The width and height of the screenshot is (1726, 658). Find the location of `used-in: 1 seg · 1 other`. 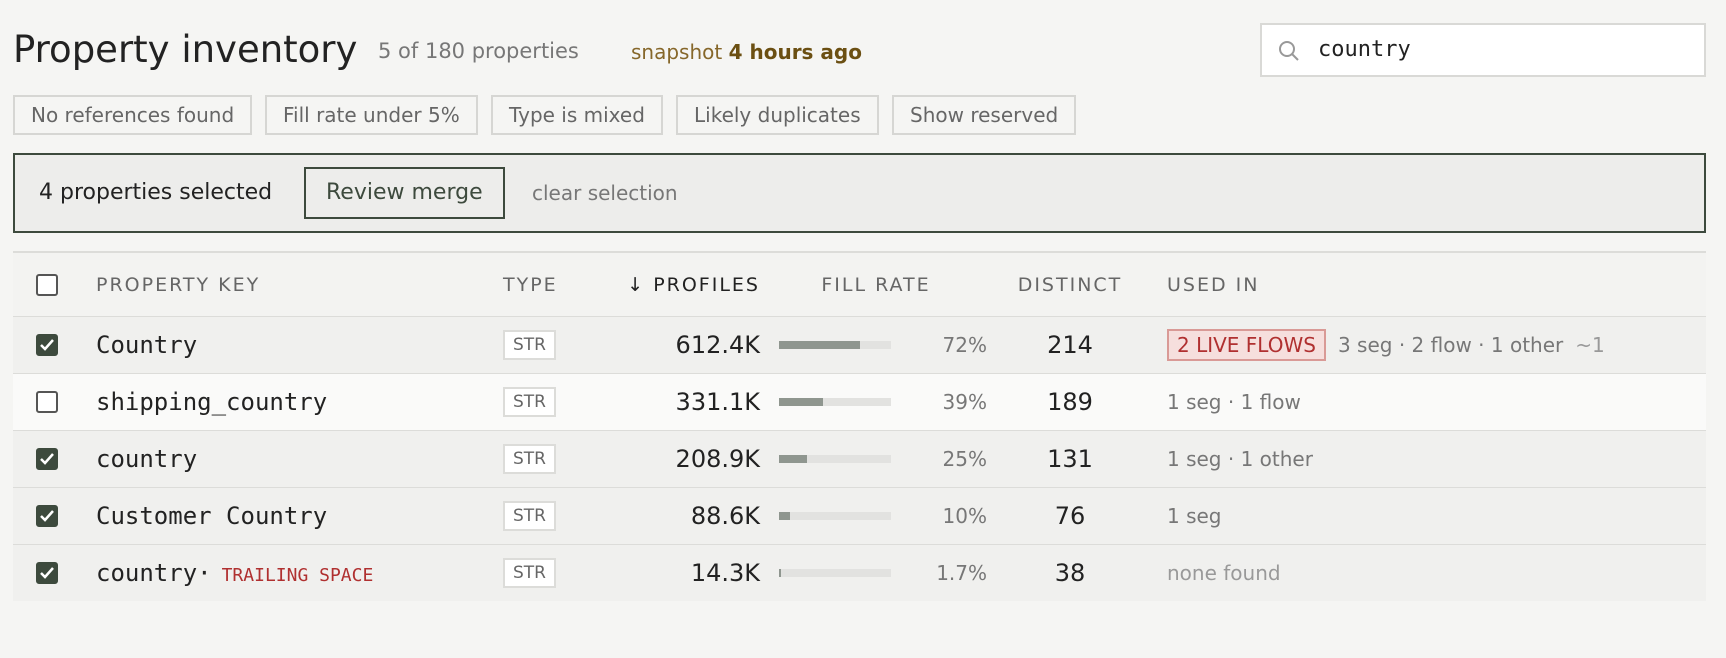

used-in: 1 seg · 1 other is located at coordinates (1240, 459).